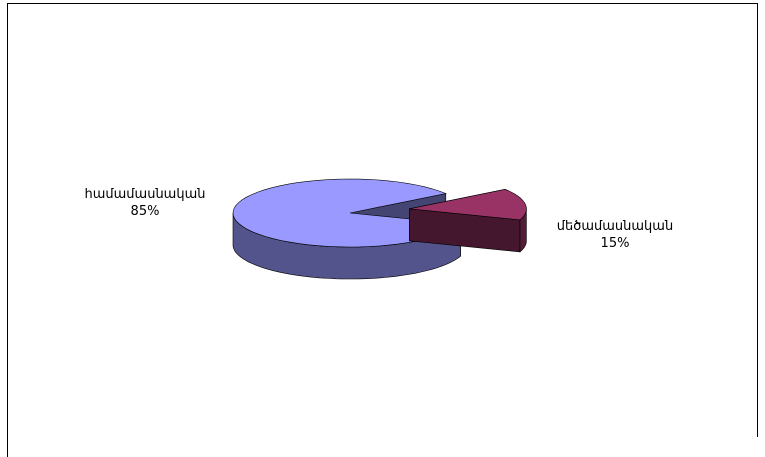 The image size is (765, 457). Describe the element at coordinates (145, 211) in the screenshot. I see `value-label: 85%` at that location.